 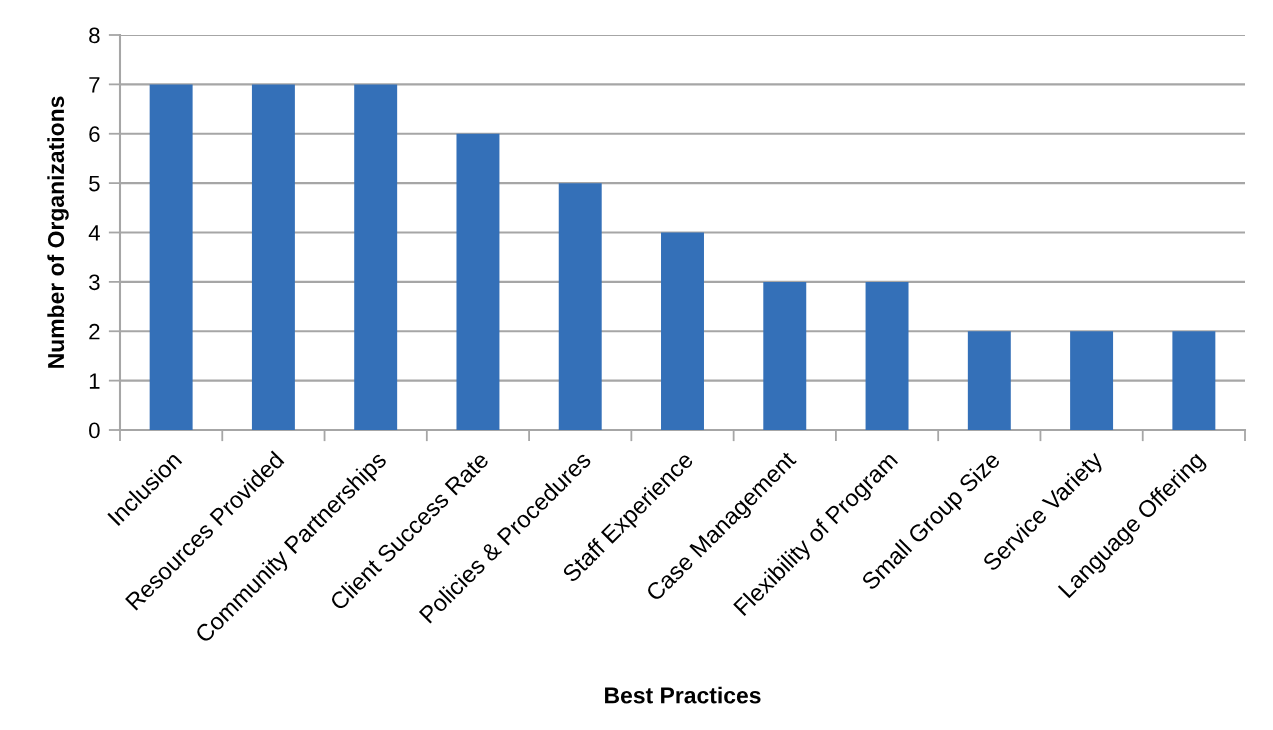 What do you see at coordinates (94, 233) in the screenshot?
I see `y-tick-label: 4` at bounding box center [94, 233].